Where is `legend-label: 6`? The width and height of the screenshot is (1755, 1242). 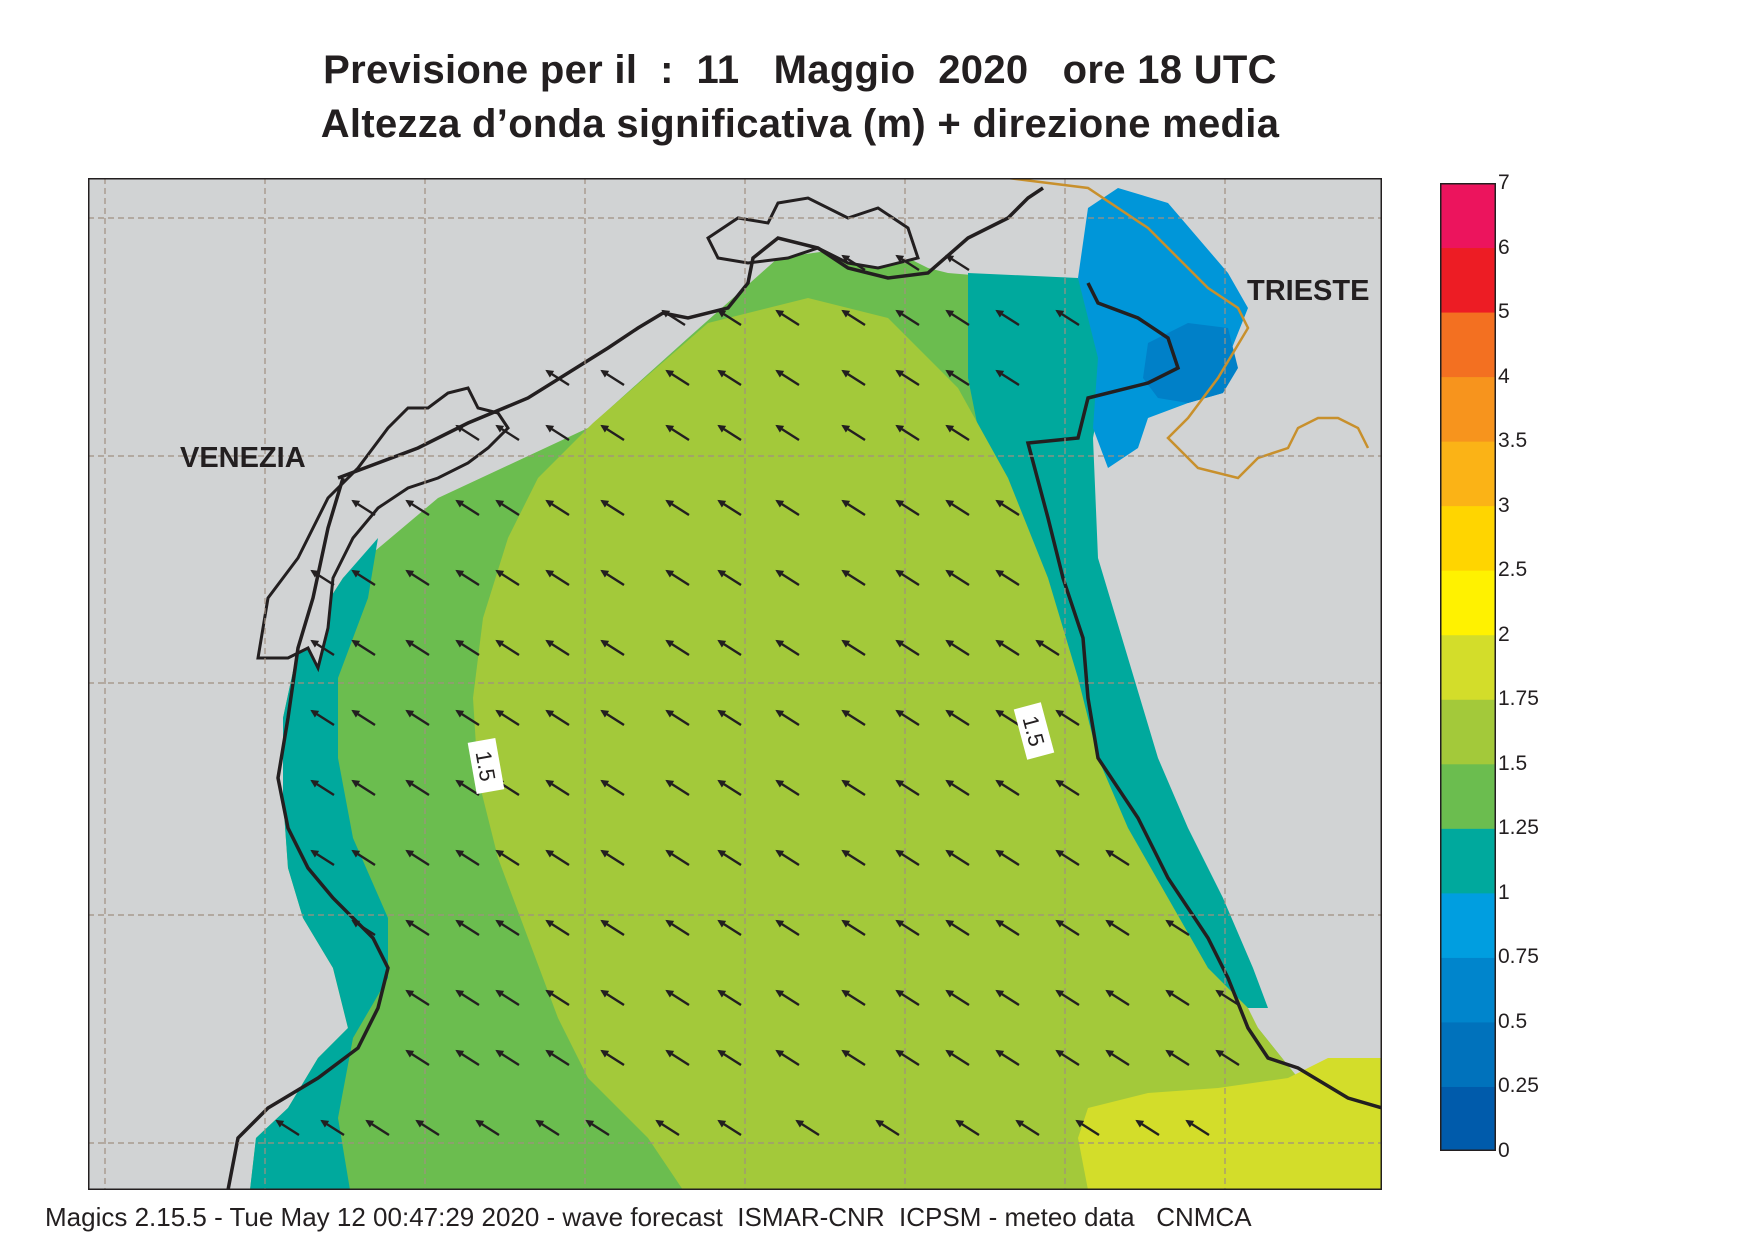 legend-label: 6 is located at coordinates (1504, 247).